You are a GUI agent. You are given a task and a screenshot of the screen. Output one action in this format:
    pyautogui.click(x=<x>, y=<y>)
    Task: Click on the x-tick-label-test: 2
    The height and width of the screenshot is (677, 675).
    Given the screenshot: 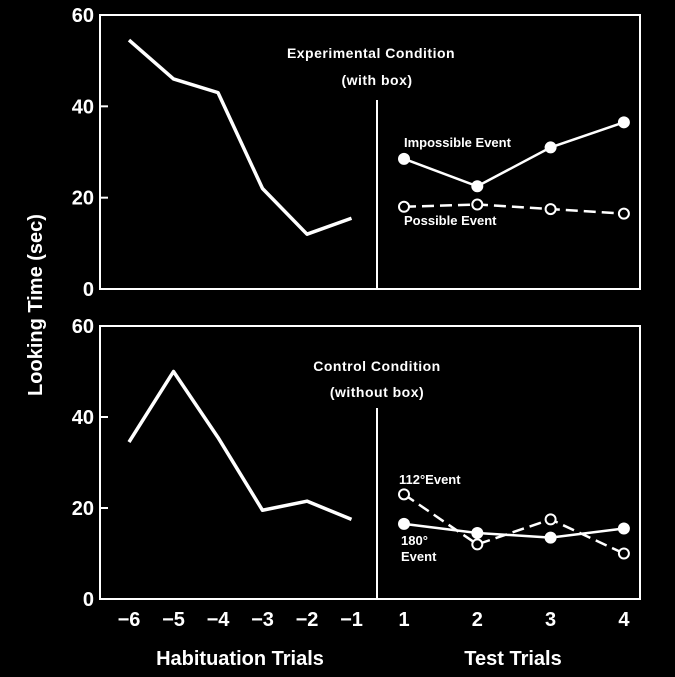 What is the action you would take?
    pyautogui.click(x=477, y=620)
    